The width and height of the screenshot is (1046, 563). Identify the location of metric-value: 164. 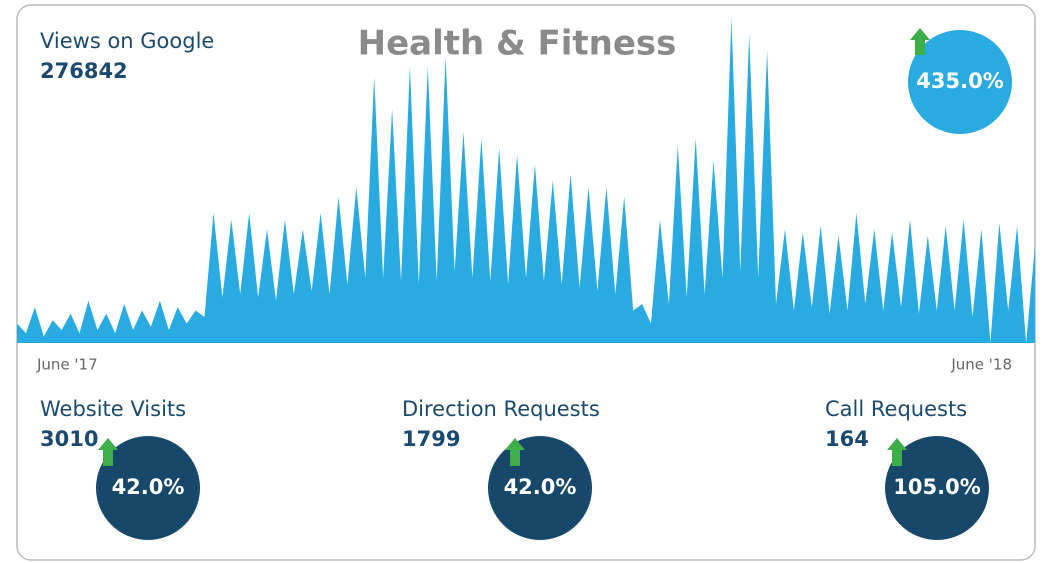
(847, 439).